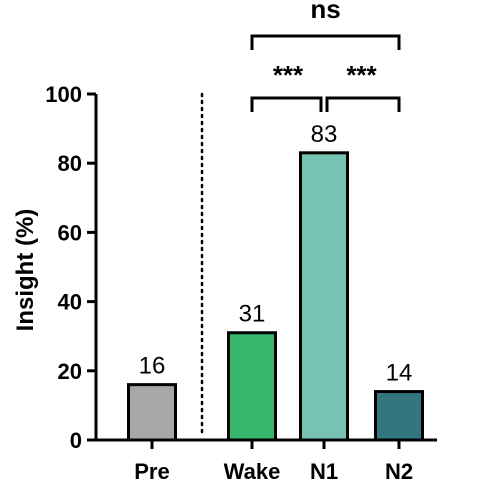 This screenshot has width=500, height=501. Describe the element at coordinates (324, 134) in the screenshot. I see `data-label: 83` at that location.